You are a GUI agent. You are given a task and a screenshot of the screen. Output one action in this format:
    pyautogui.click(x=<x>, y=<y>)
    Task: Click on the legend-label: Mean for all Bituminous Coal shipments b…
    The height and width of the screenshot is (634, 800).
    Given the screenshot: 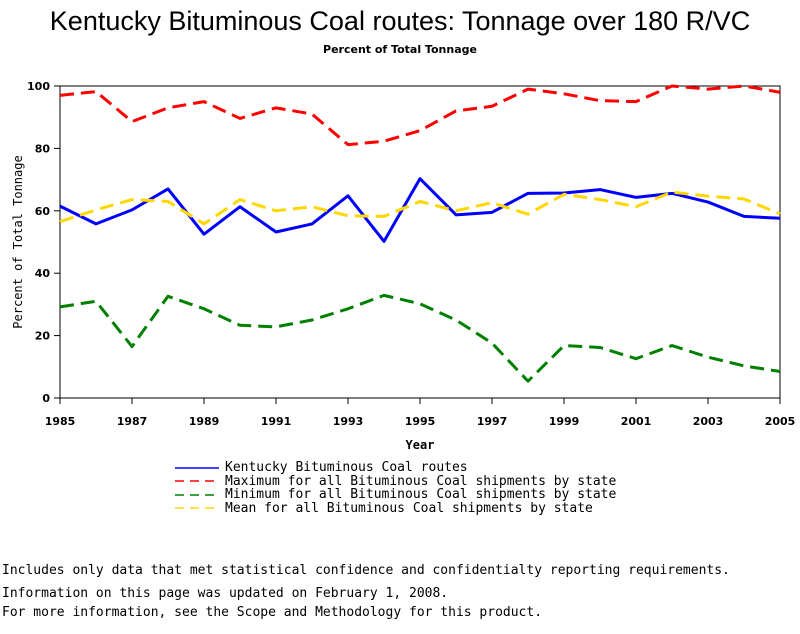 What is the action you would take?
    pyautogui.click(x=409, y=508)
    